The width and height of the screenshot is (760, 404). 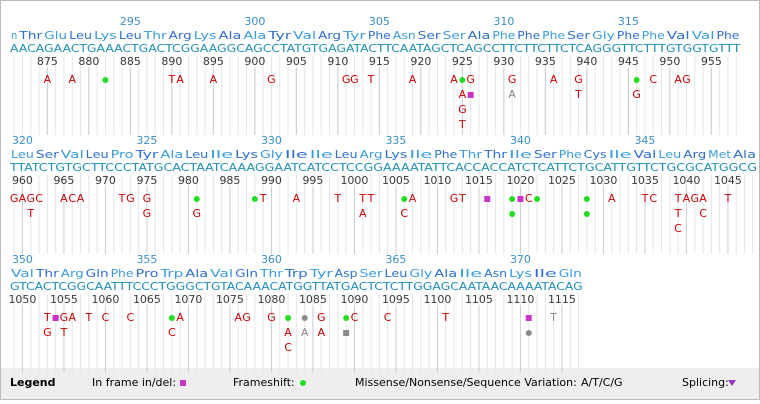 What do you see at coordinates (33, 382) in the screenshot?
I see `legend-title: Legend` at bounding box center [33, 382].